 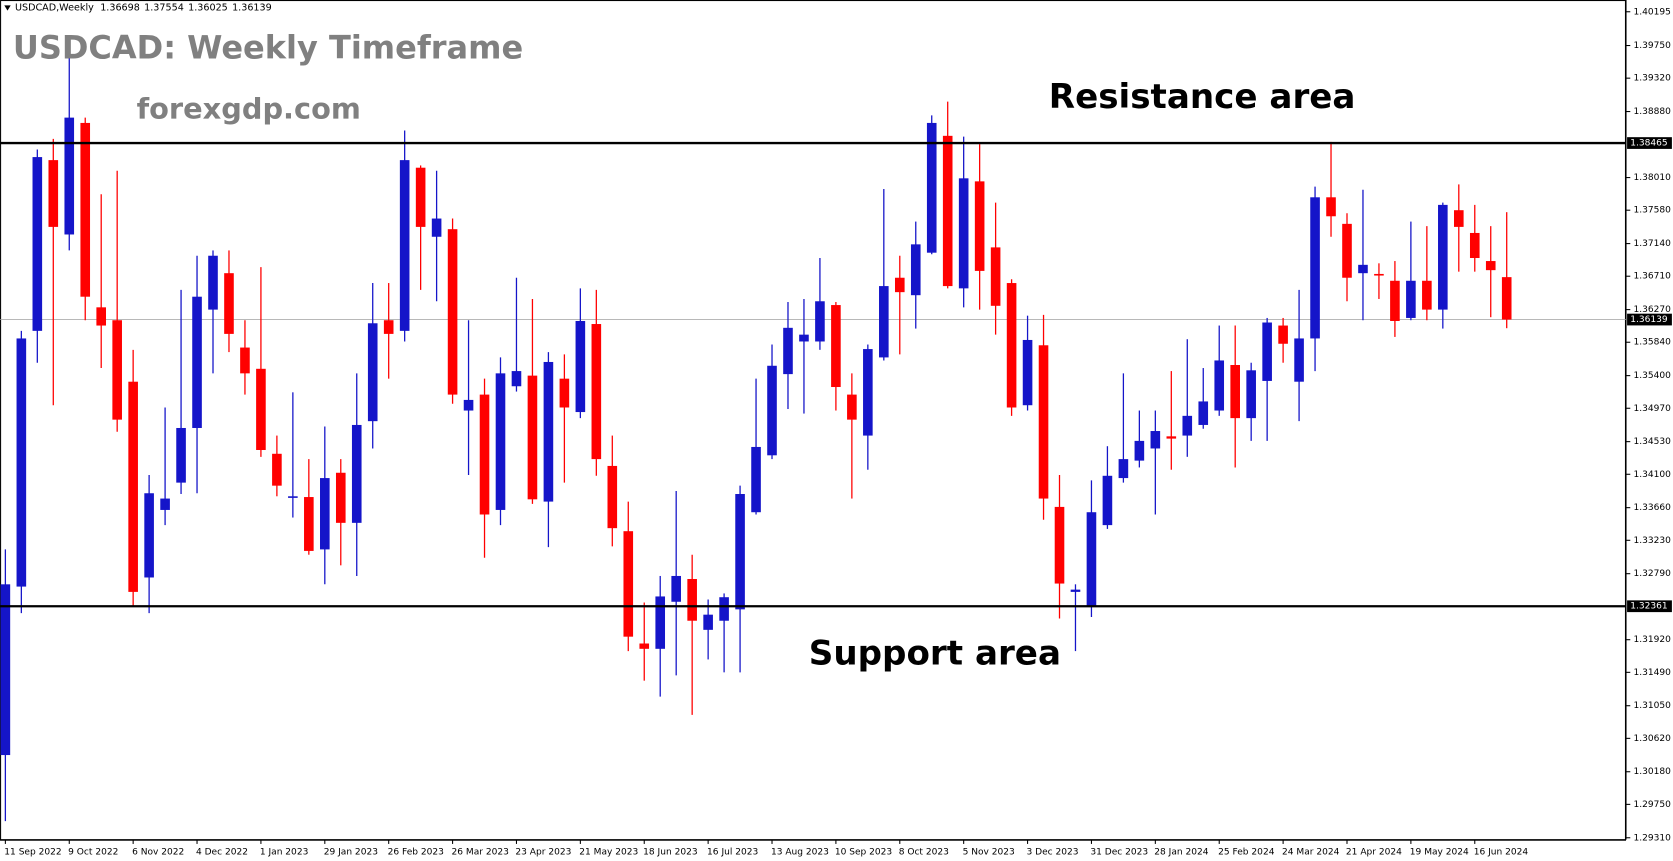 I want to click on x-tick-label: 26 Mar 2023, so click(x=481, y=853).